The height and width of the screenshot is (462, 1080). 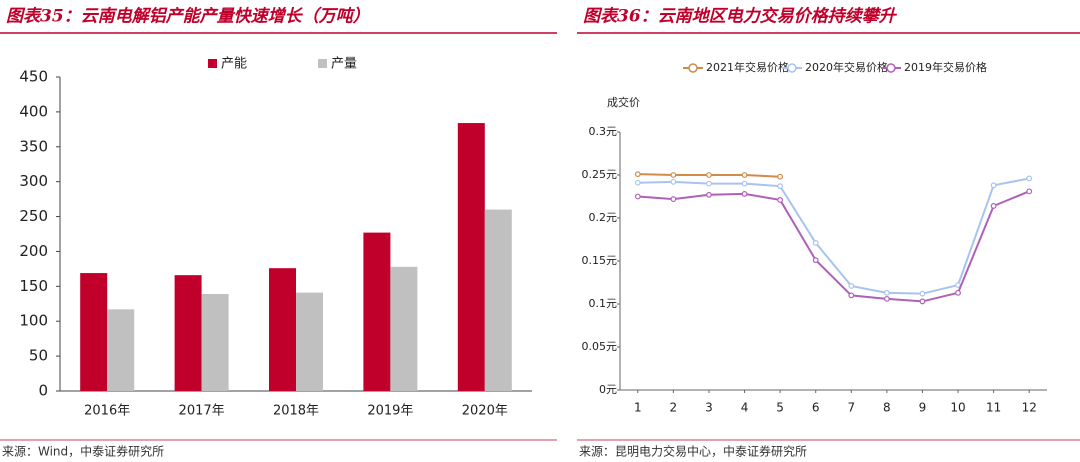 What do you see at coordinates (33, 286) in the screenshot?
I see `y-tick-label: 150` at bounding box center [33, 286].